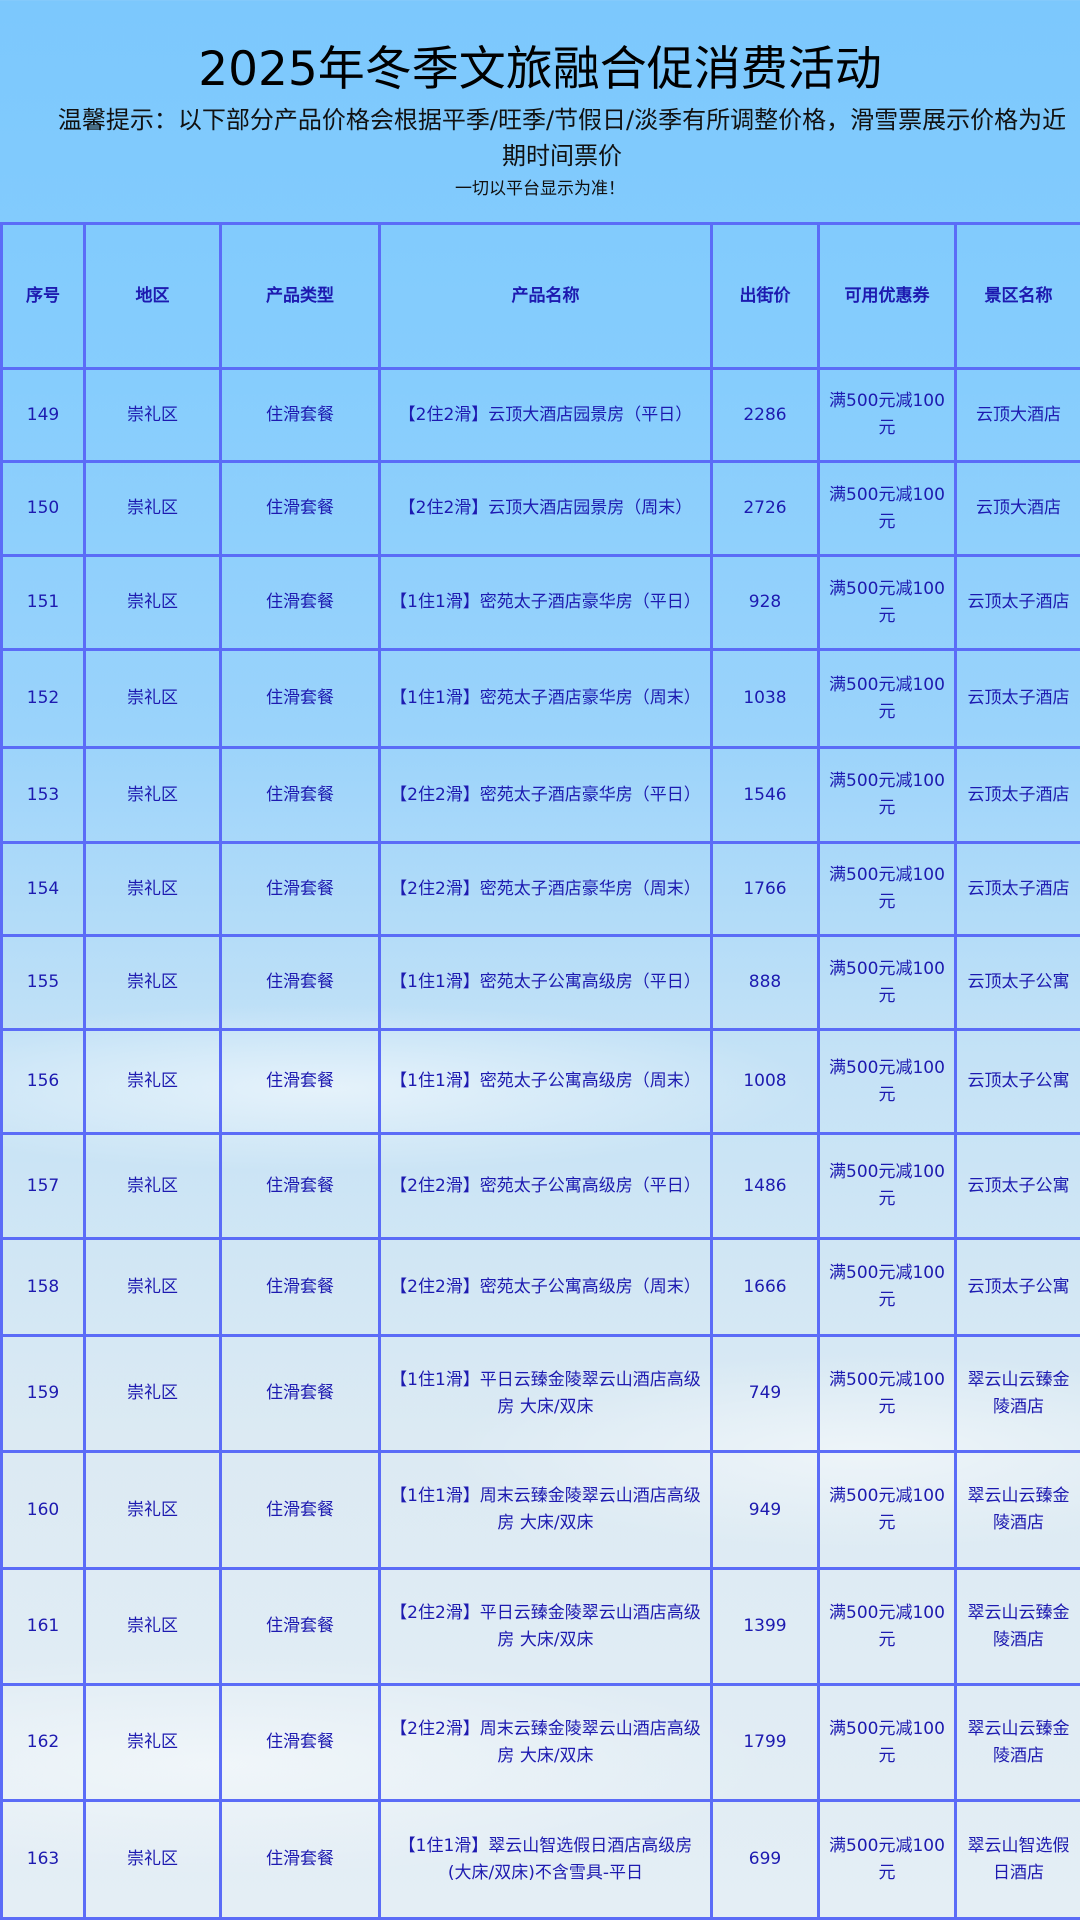 This screenshot has height=1920, width=1080. I want to click on cell-seq: 152, so click(43, 698).